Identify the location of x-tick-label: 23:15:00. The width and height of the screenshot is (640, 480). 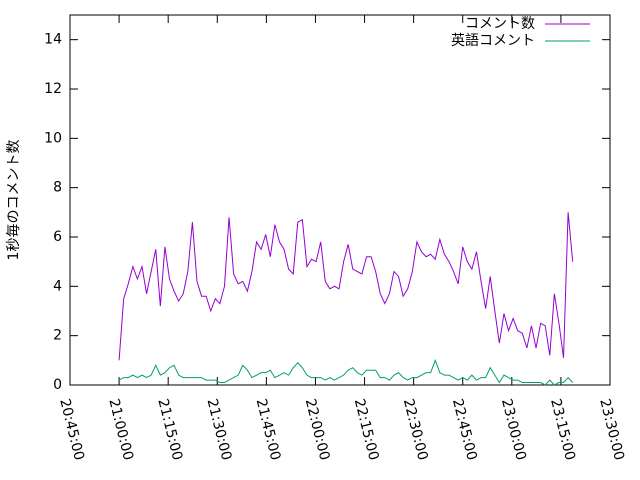
(562, 429).